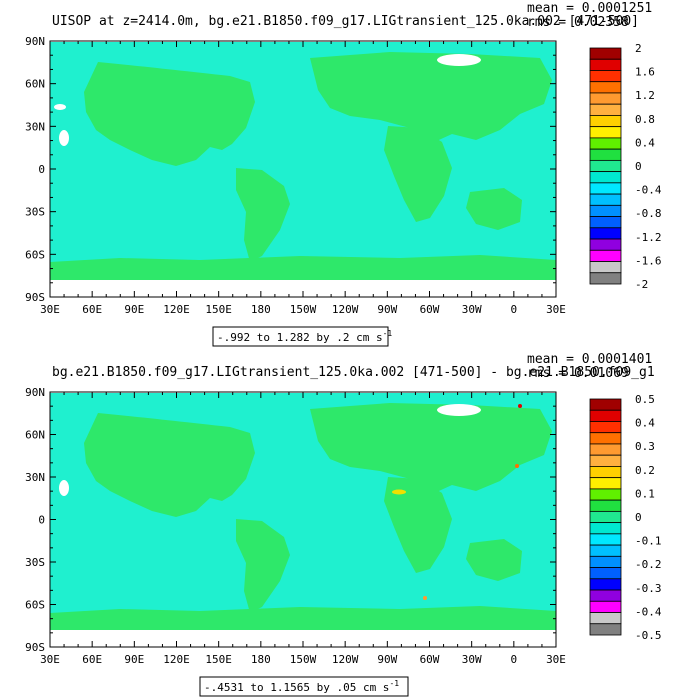 The image size is (700, 700). What do you see at coordinates (641, 284) in the screenshot?
I see `colorbar-label: -2` at bounding box center [641, 284].